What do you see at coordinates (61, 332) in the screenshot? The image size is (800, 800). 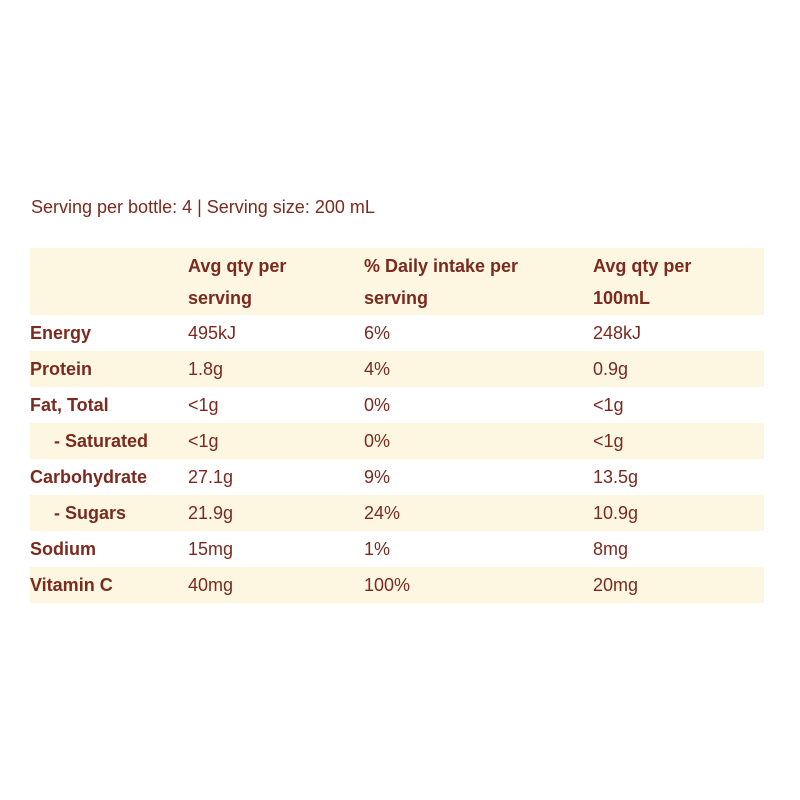 I see `nutrient-name: Energy` at bounding box center [61, 332].